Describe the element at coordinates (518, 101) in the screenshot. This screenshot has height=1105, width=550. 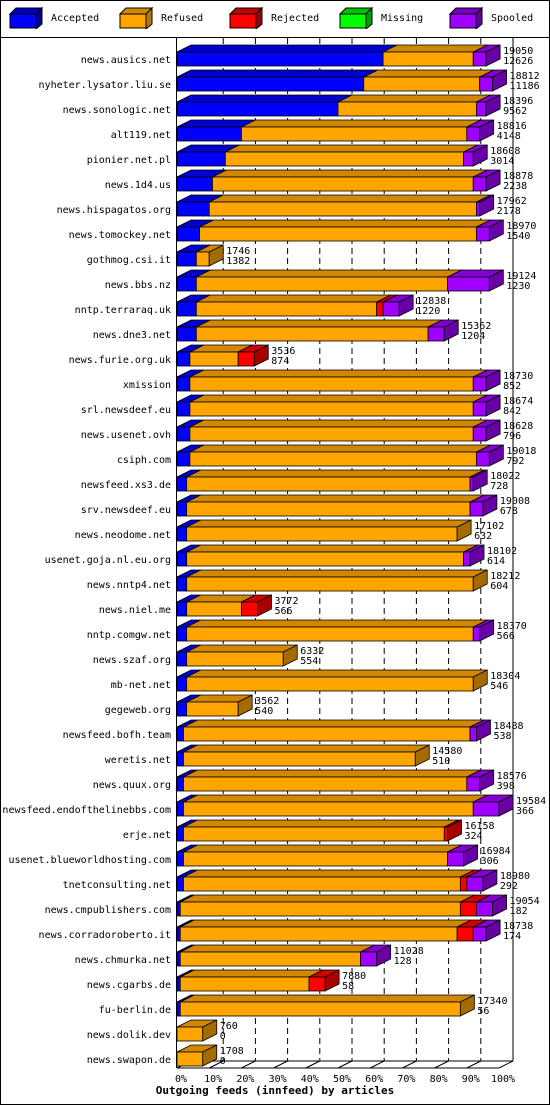
I see `offered-count-label: 18396` at that location.